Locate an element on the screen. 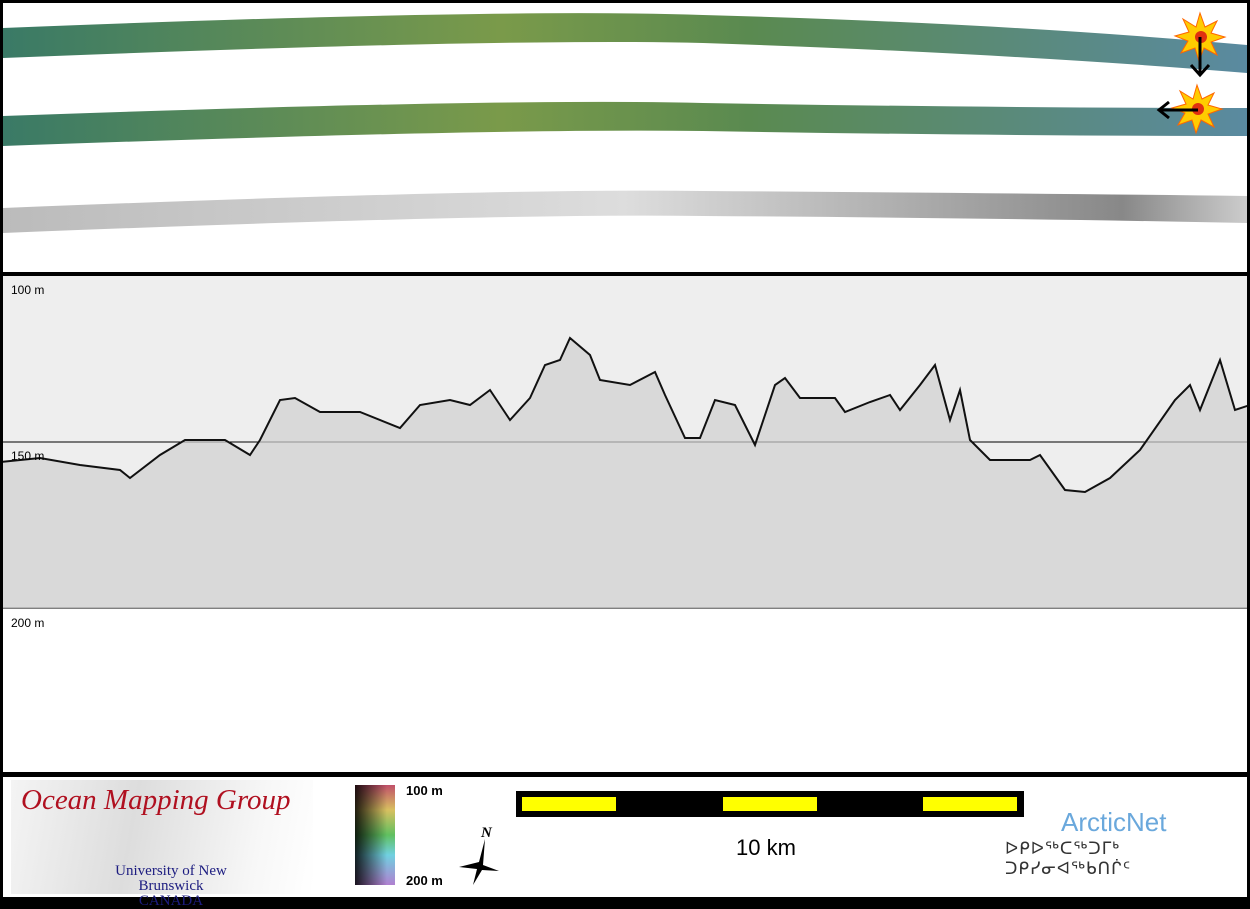  north-label: N is located at coordinates (486, 833).